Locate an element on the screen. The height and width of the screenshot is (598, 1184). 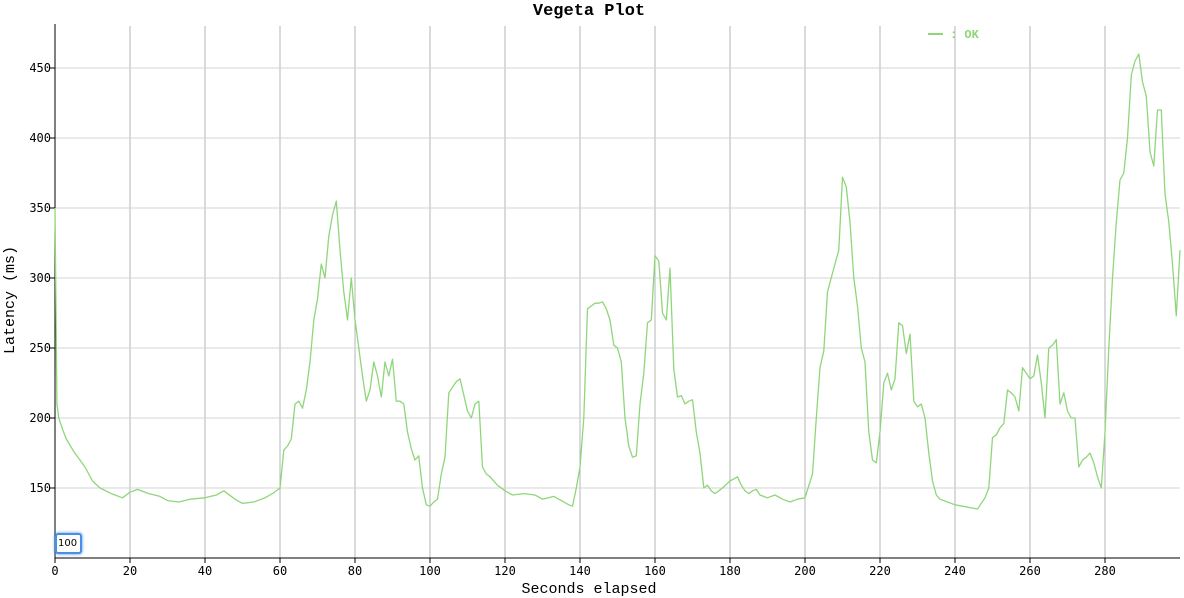
x-axis-label: Seconds elapsed is located at coordinates (588, 589).